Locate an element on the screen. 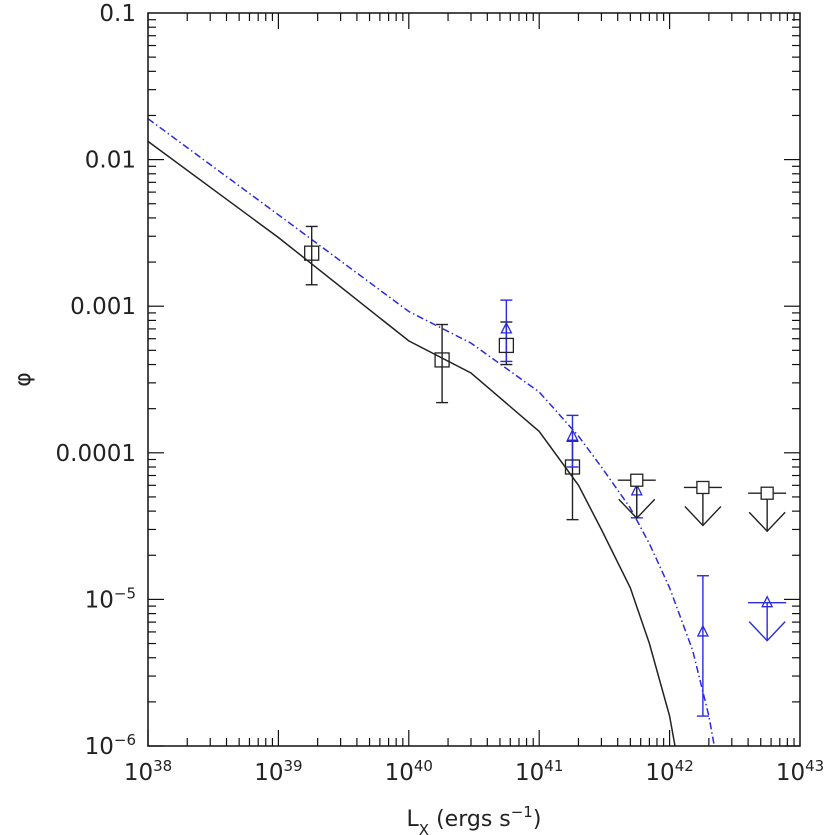 Image resolution: width=830 pixels, height=835 pixels. x-axis-title-rest: (ergs s is located at coordinates (470, 819).